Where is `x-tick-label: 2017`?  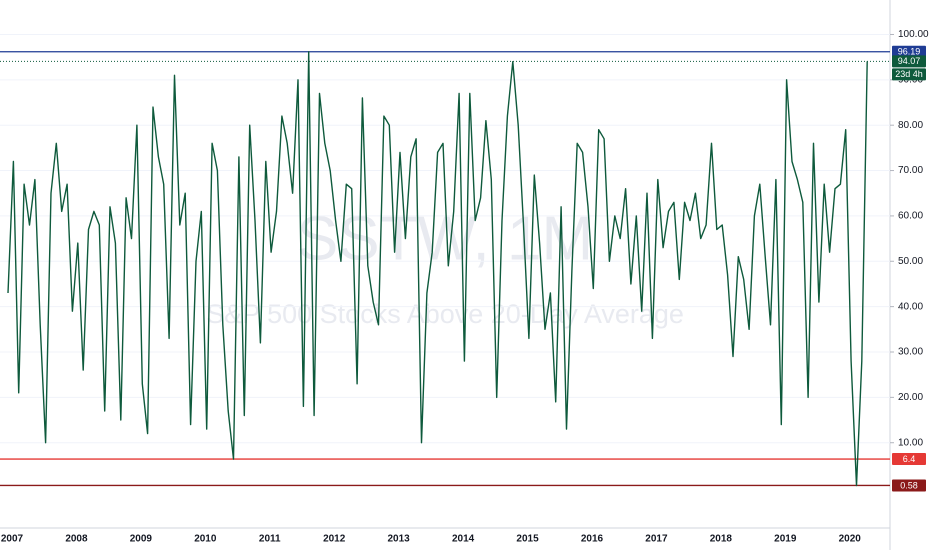
x-tick-label: 2017 is located at coordinates (656, 539).